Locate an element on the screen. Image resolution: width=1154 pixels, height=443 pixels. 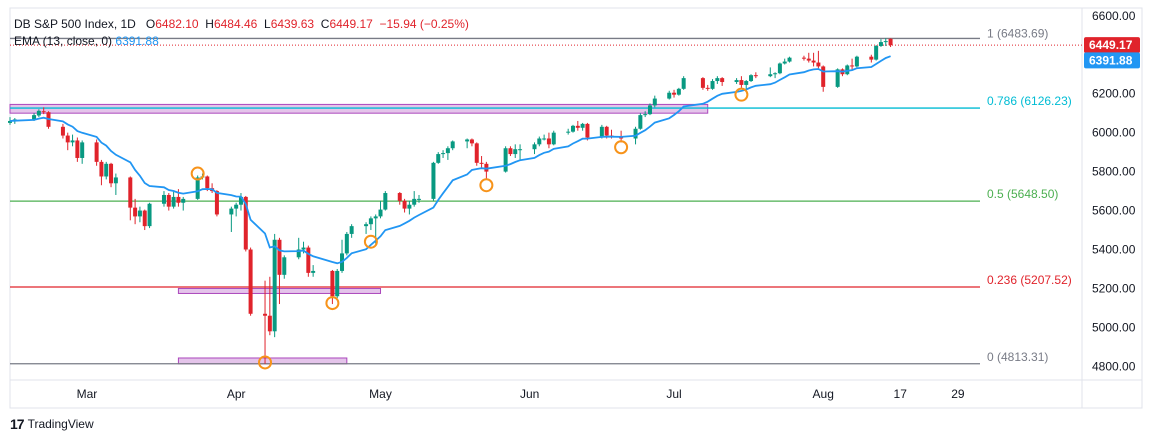
fib-label-1: 0.786 (6126.23) is located at coordinates (1029, 101).